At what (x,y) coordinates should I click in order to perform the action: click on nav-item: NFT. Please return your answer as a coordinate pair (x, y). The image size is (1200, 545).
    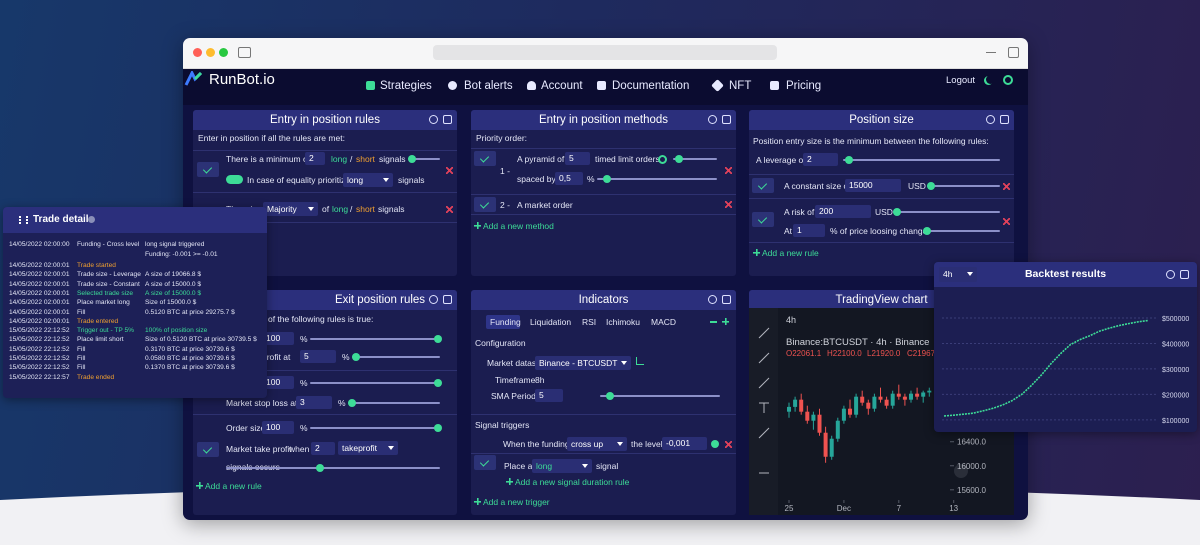
    Looking at the image, I should click on (740, 86).